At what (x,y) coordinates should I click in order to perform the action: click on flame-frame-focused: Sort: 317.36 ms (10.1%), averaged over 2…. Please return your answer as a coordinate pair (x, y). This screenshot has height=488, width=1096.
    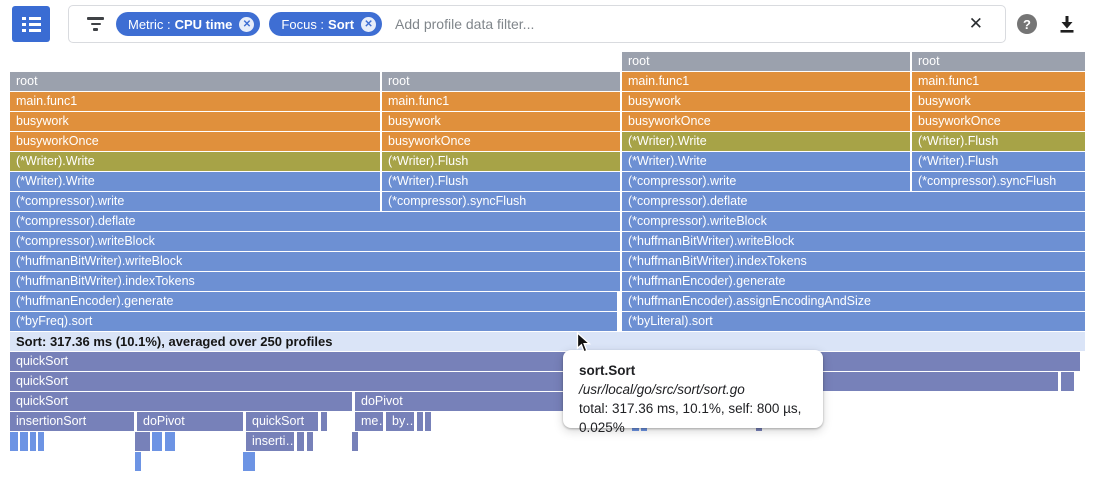
    Looking at the image, I should click on (547, 341).